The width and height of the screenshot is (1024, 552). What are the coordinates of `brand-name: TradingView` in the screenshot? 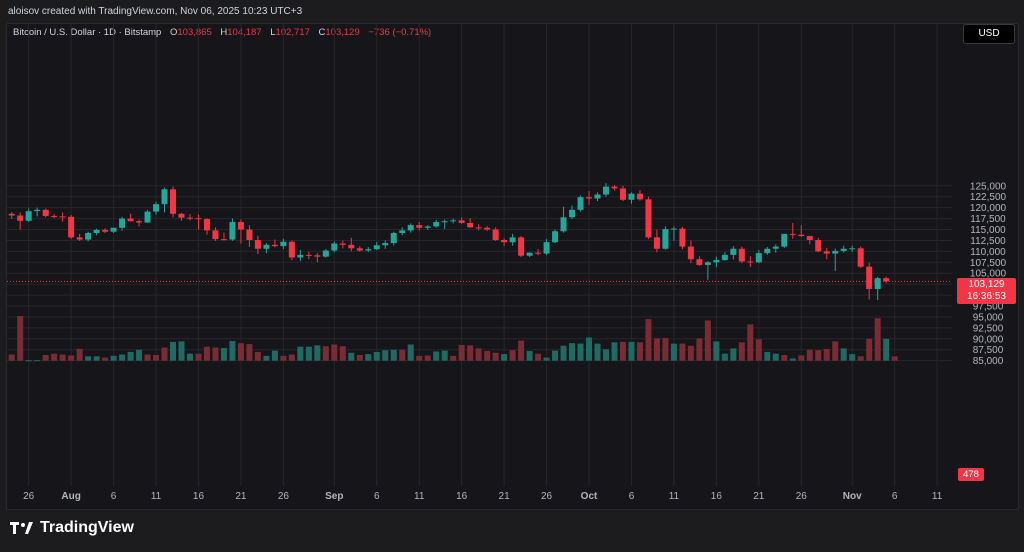 It's located at (87, 527).